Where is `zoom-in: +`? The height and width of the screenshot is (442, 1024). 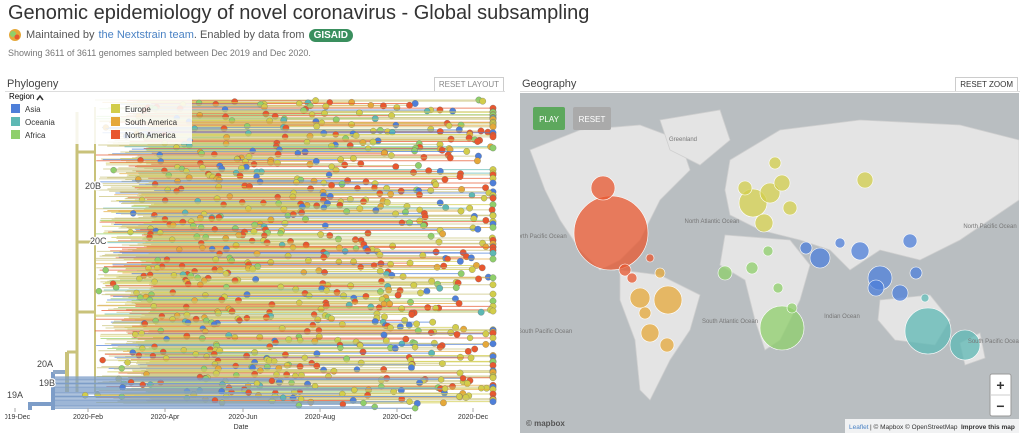 zoom-in: + is located at coordinates (1000, 385).